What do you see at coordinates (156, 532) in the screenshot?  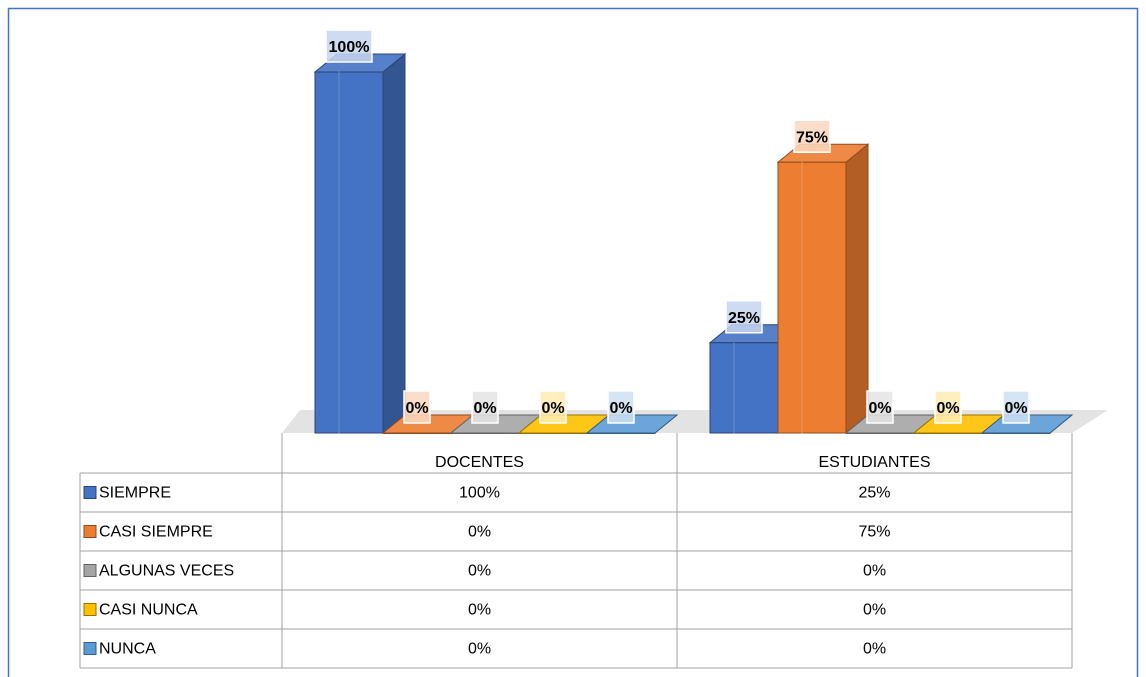 I see `legend-label: CASI SIEMPRE` at bounding box center [156, 532].